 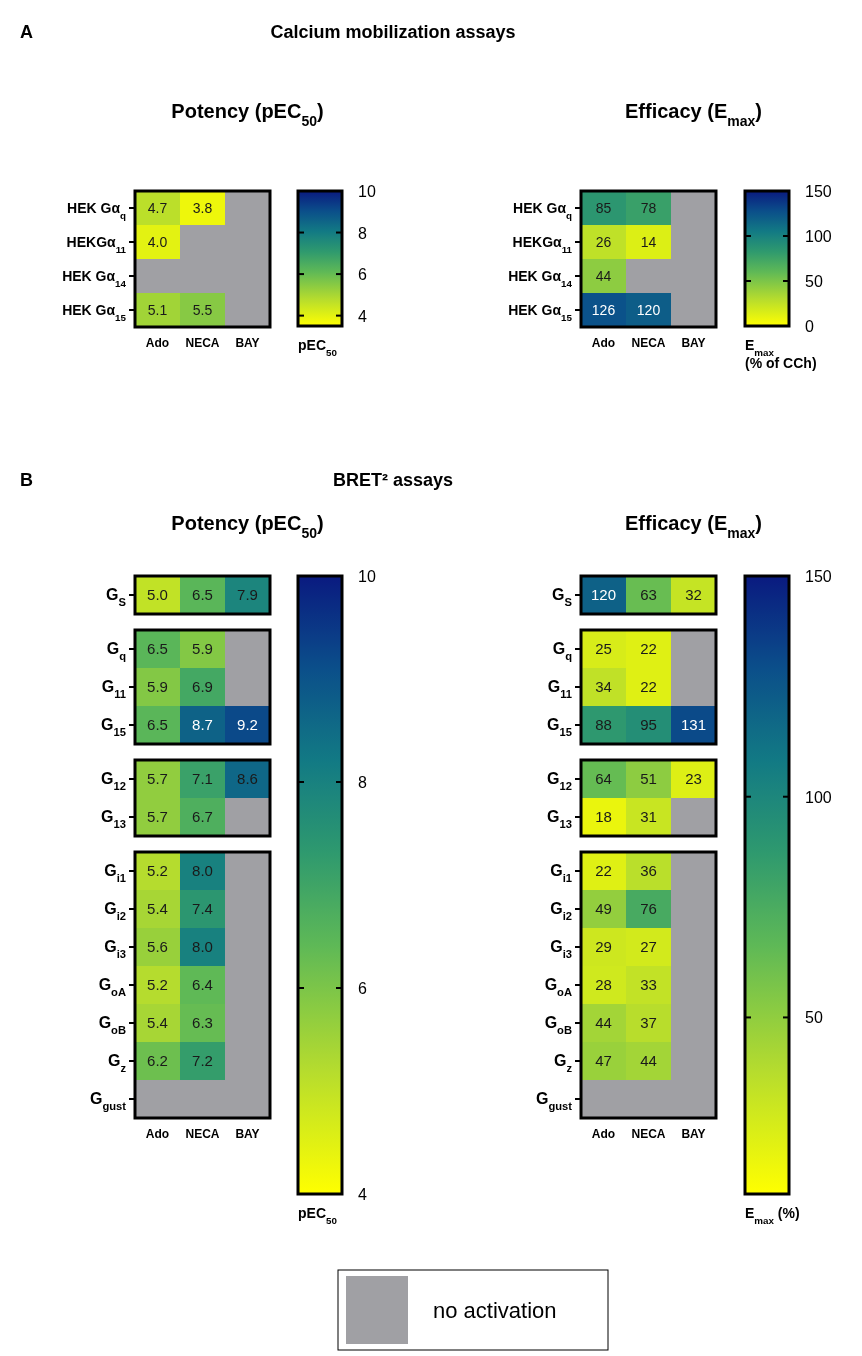 What do you see at coordinates (202, 686) in the screenshot?
I see `data-label: 6.9` at bounding box center [202, 686].